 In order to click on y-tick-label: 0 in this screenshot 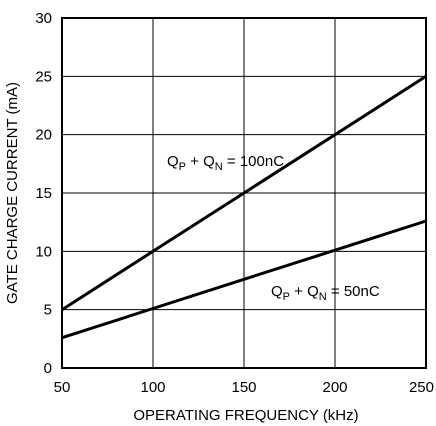, I will do `click(48, 368)`.